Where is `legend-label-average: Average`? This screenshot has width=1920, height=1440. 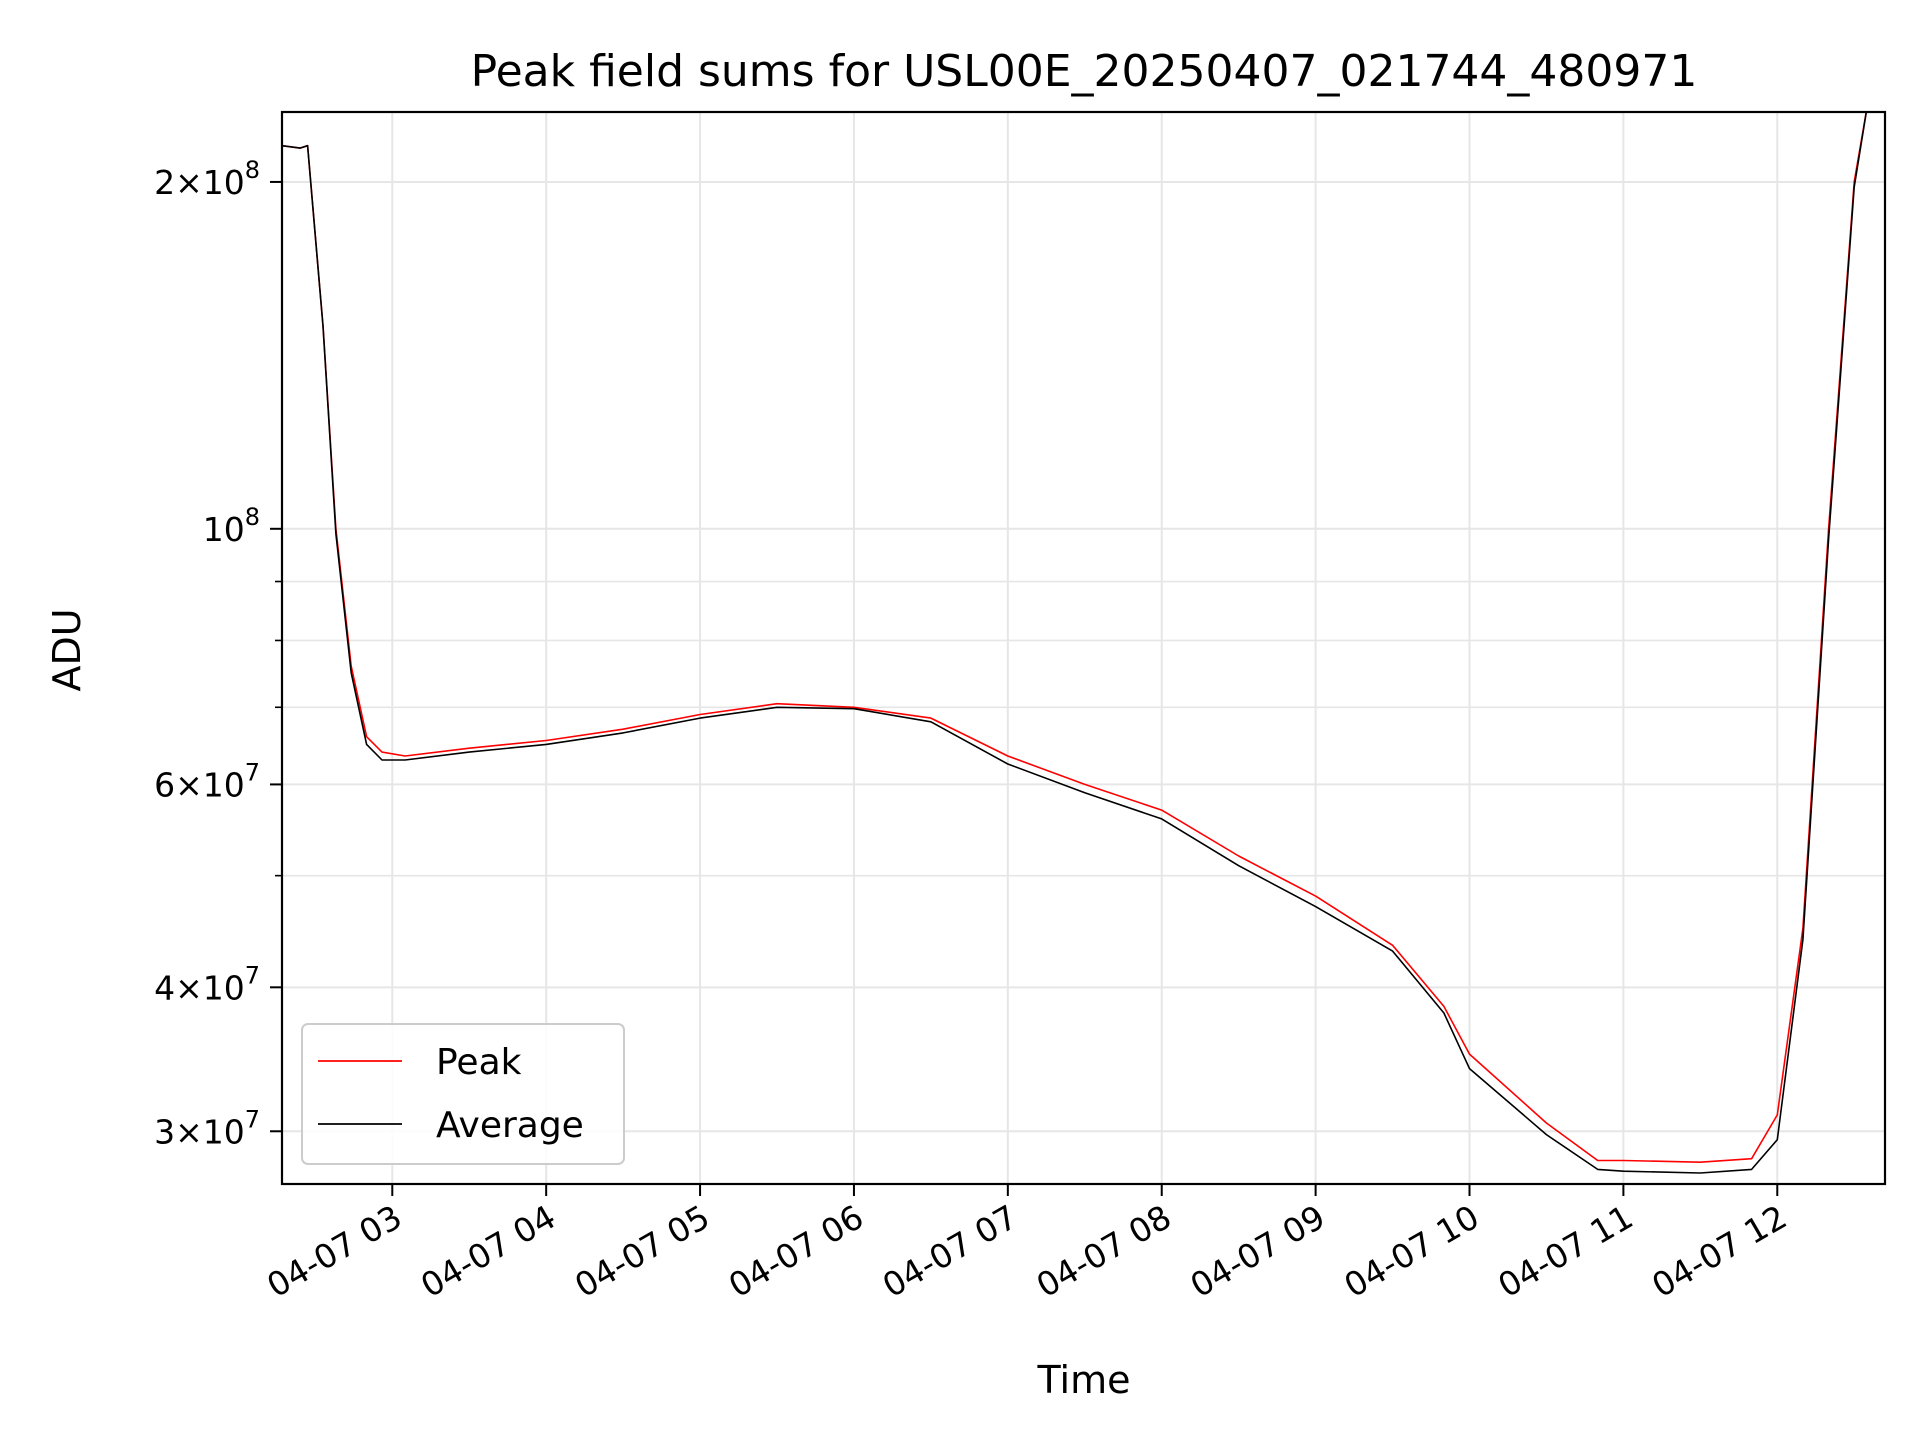 legend-label-average: Average is located at coordinates (510, 1125).